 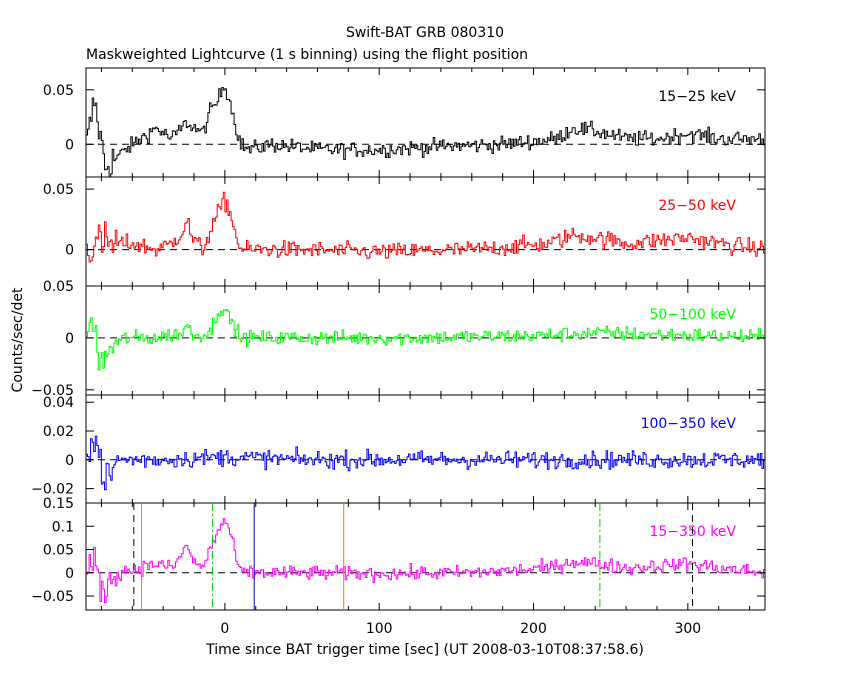 I want to click on band-label: 100−350 keV, so click(x=689, y=424).